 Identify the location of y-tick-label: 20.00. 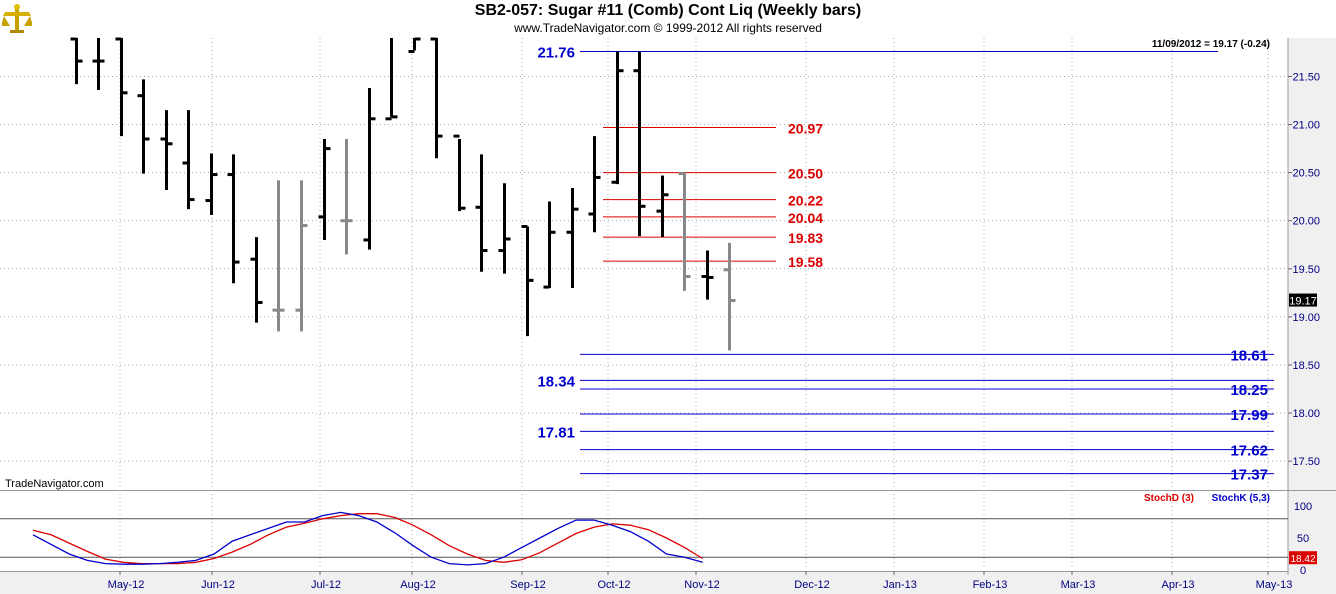
(1306, 222).